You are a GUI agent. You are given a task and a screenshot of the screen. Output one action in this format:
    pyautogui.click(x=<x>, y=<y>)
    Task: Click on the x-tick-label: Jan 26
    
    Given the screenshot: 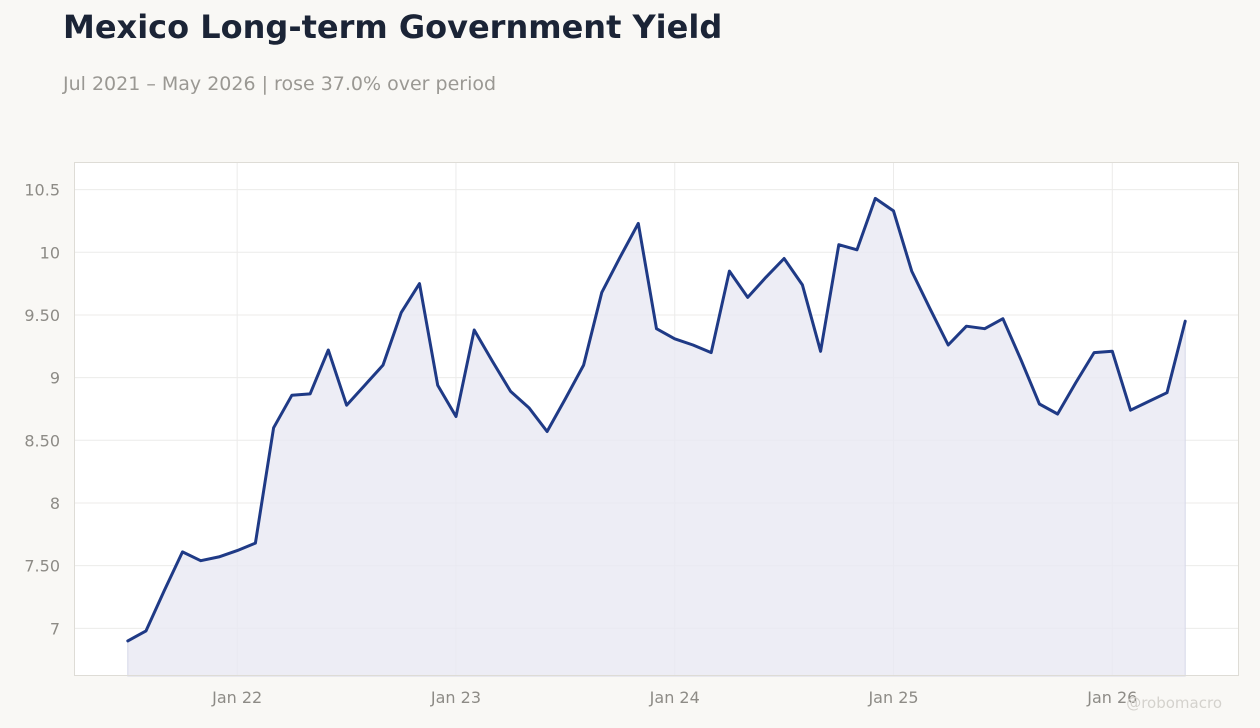 What is the action you would take?
    pyautogui.click(x=1111, y=697)
    